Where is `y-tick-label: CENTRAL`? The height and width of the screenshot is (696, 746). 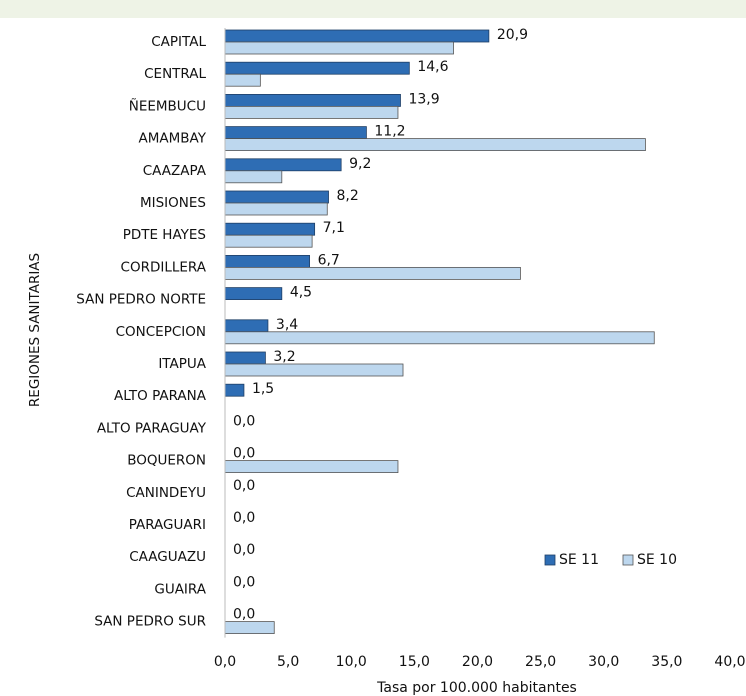 y-tick-label: CENTRAL is located at coordinates (175, 74).